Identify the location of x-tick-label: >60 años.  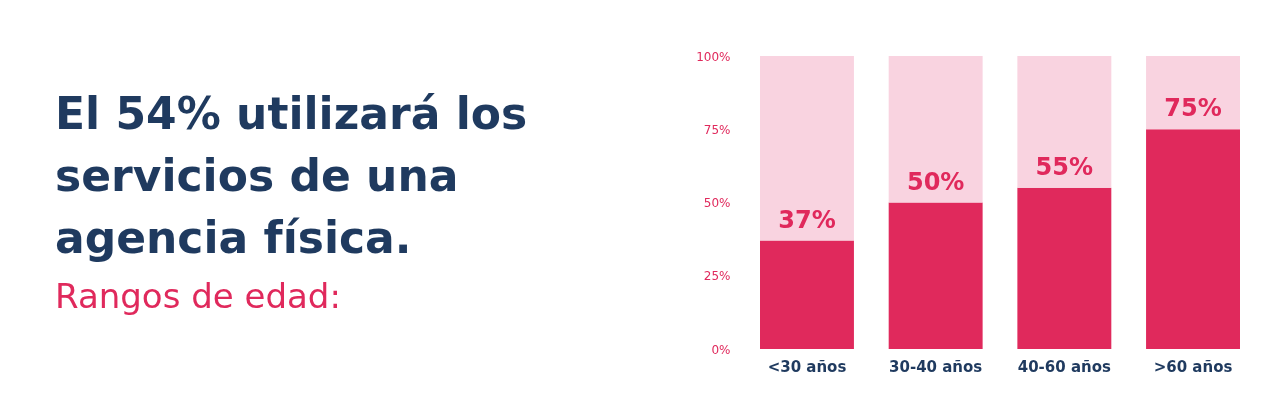
(1193, 366).